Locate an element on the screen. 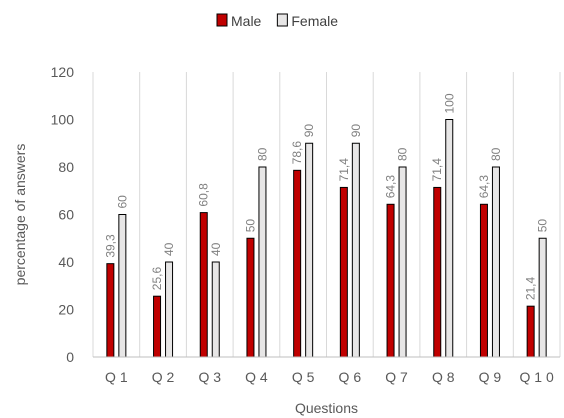  x-tick-label: Q 7 is located at coordinates (396, 377).